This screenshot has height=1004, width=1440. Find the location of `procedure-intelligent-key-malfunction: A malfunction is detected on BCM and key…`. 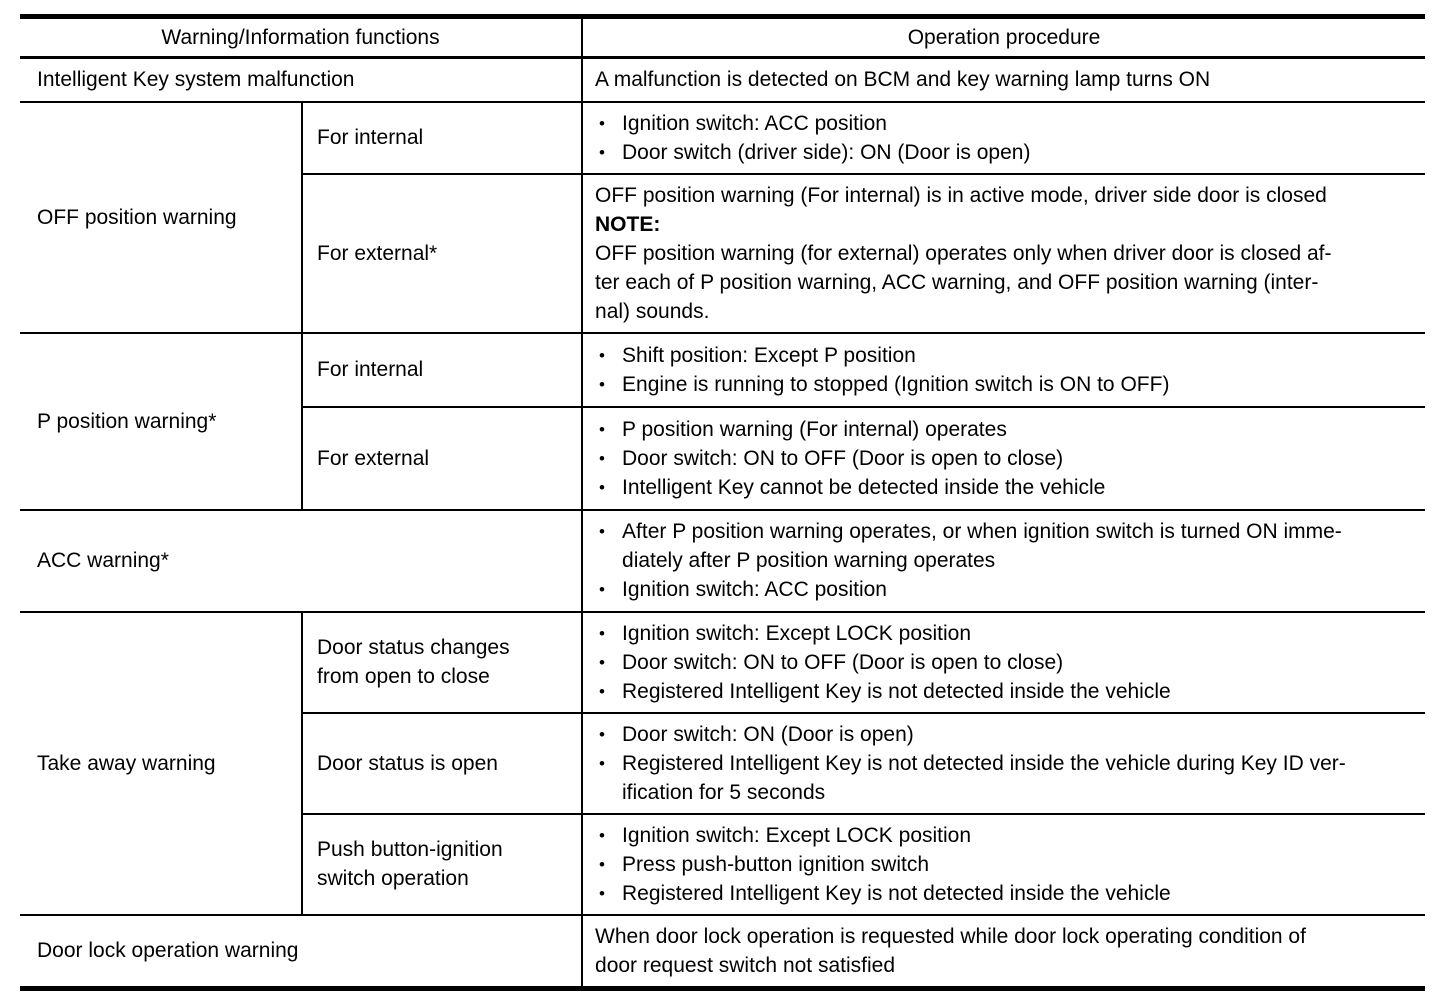

procedure-intelligent-key-malfunction: A malfunction is detected on BCM and key… is located at coordinates (1003, 79).